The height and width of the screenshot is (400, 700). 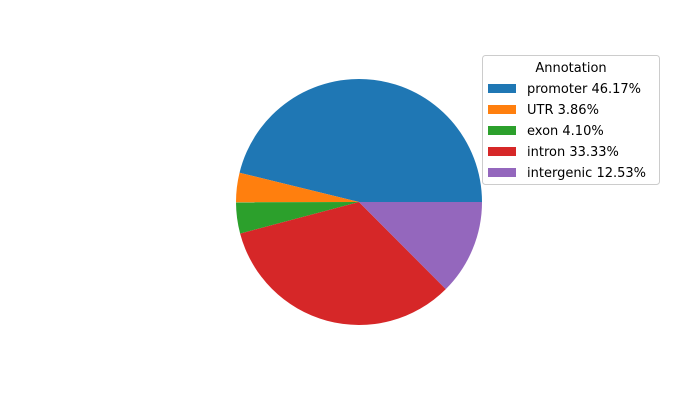 I want to click on legend-label-intron: intron 33.33%, so click(x=573, y=152).